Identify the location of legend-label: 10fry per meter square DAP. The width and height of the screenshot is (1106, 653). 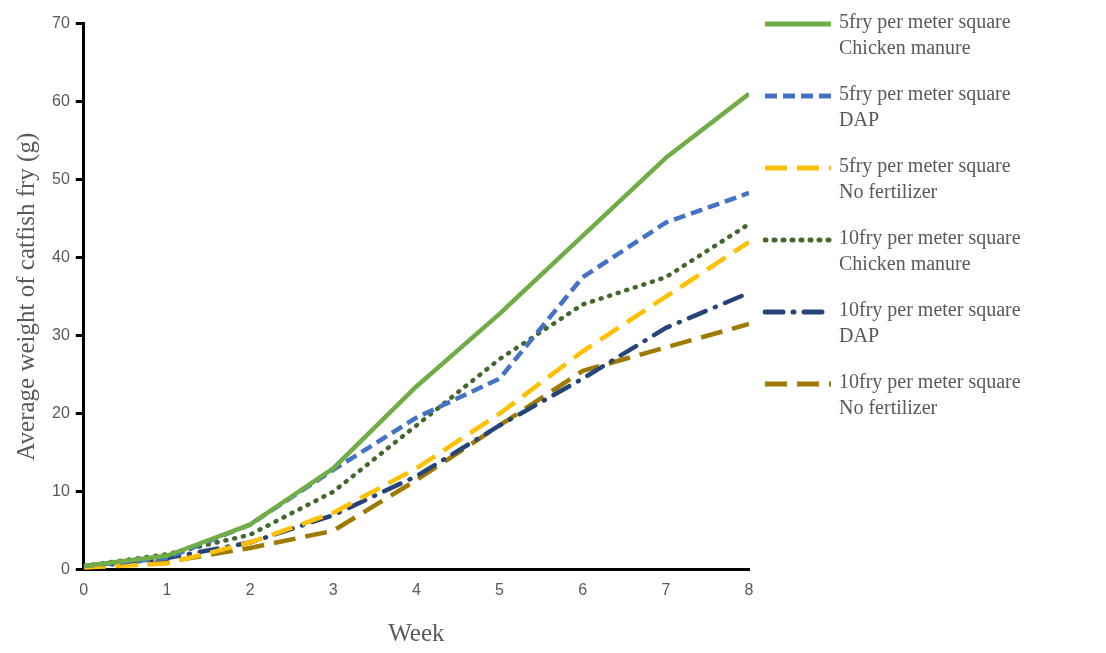
(930, 322).